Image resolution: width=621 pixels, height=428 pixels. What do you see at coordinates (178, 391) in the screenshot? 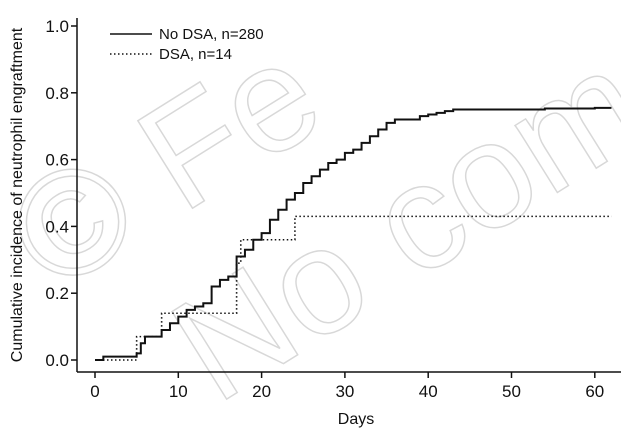
I see `x-tick-label: 10` at bounding box center [178, 391].